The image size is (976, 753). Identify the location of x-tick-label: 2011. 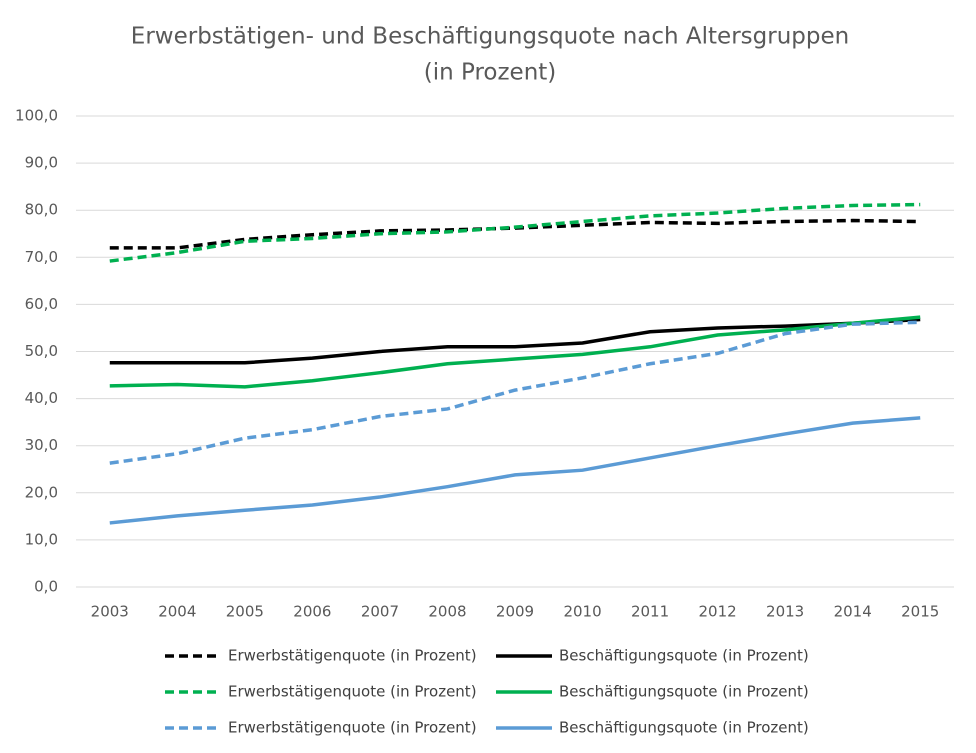
(650, 612).